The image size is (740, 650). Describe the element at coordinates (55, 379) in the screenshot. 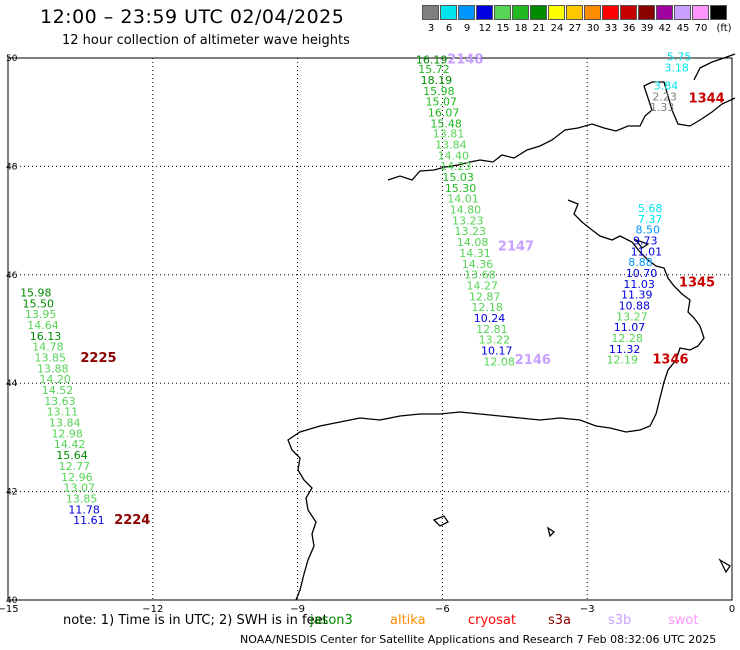

I see `wave-height-value: 14.20` at that location.